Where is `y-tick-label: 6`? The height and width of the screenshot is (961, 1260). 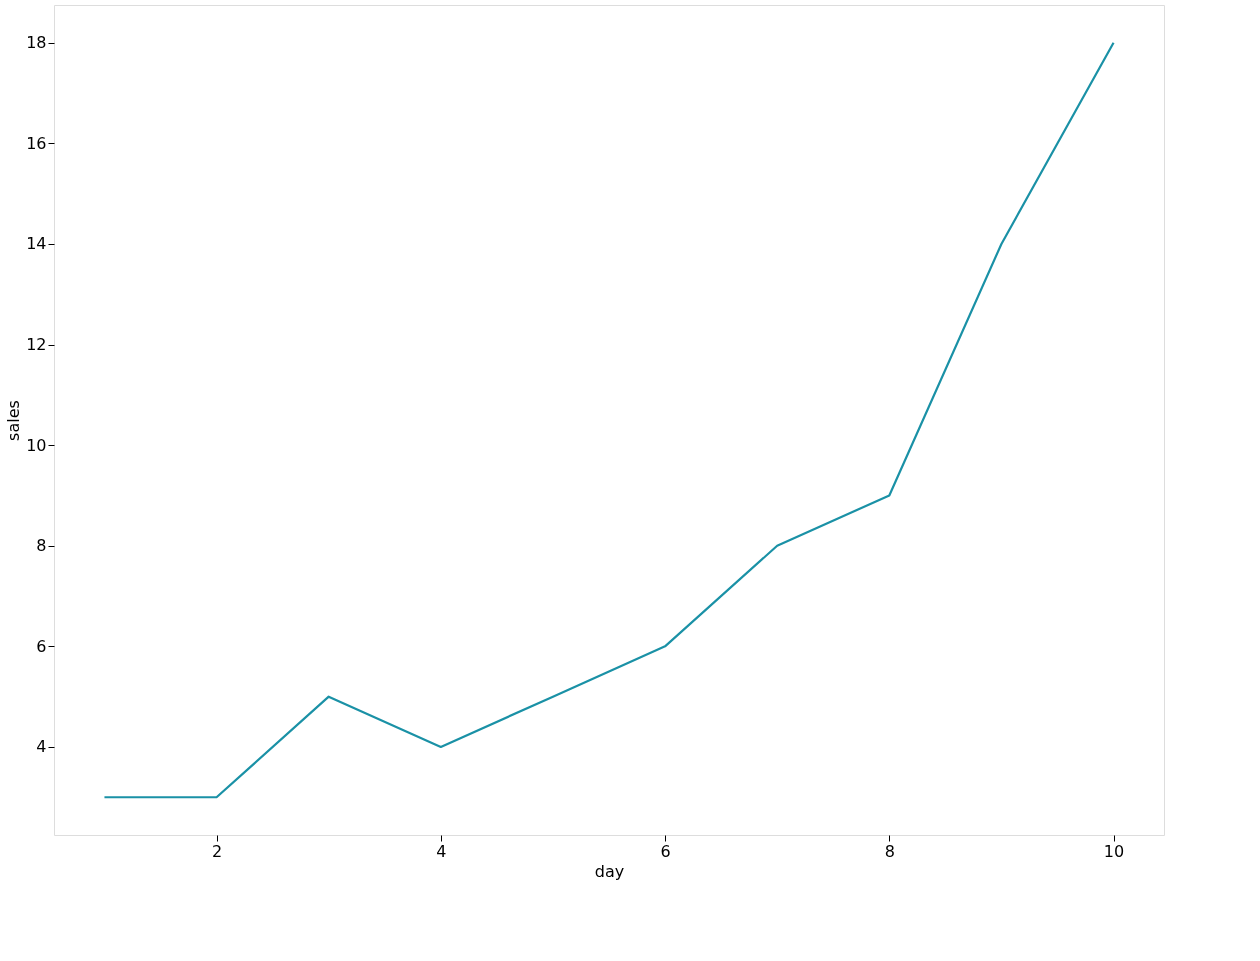 y-tick-label: 6 is located at coordinates (41, 646).